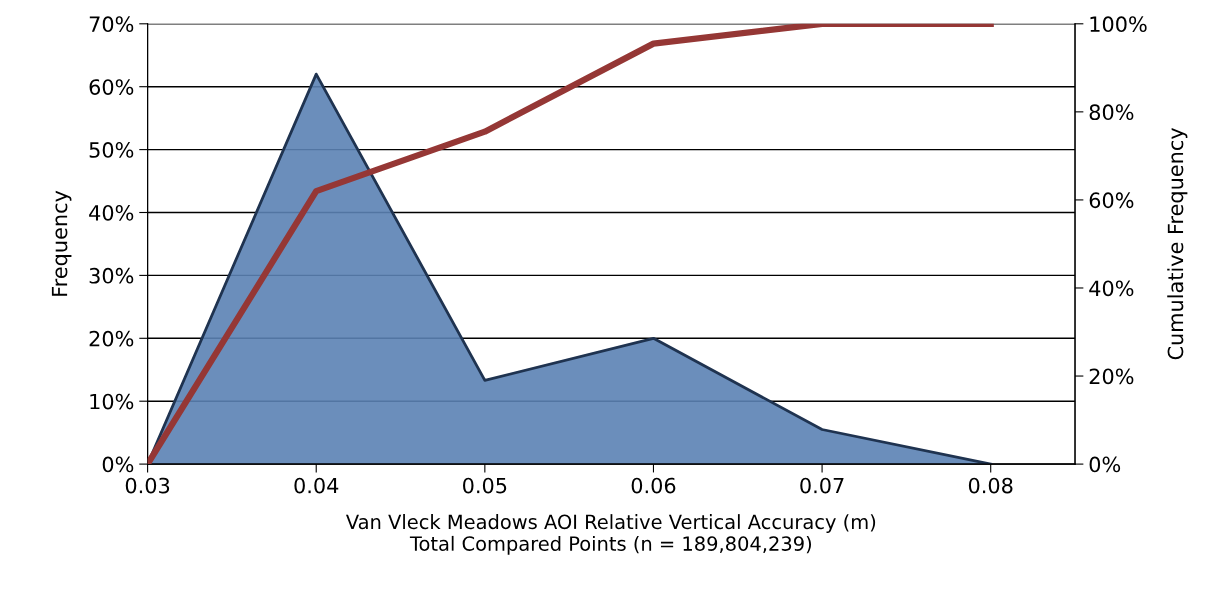 This screenshot has height=595, width=1230. What do you see at coordinates (1111, 112) in the screenshot?
I see `y2-tick-label: 80%` at bounding box center [1111, 112].